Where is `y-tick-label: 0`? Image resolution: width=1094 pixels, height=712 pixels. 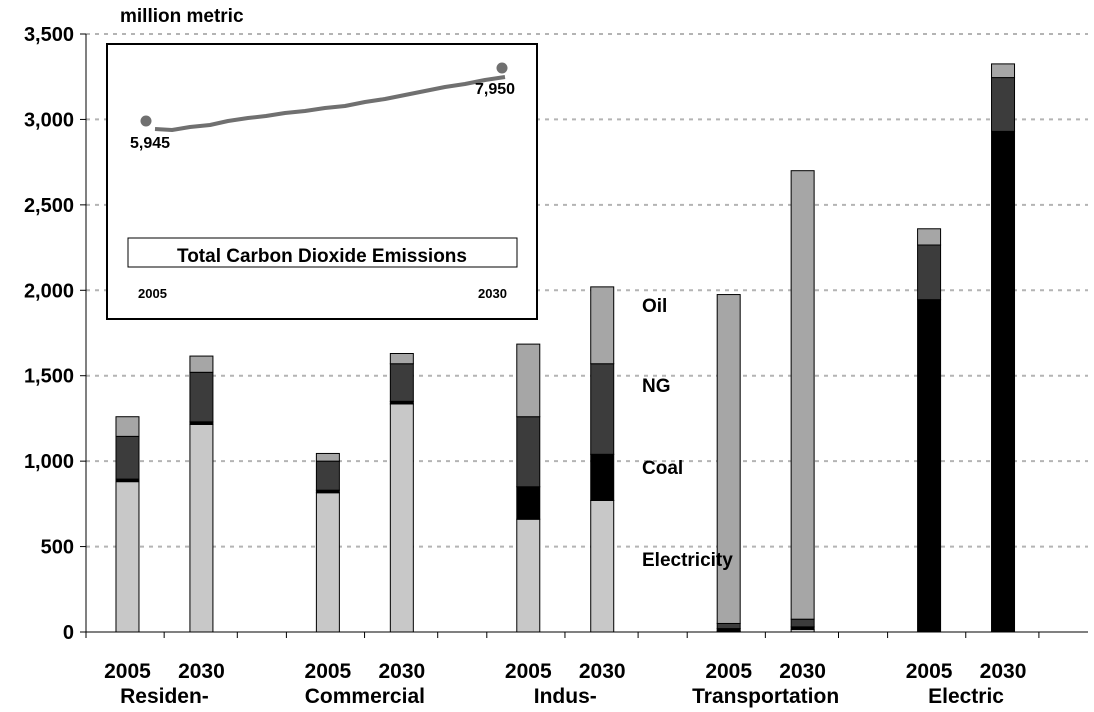
y-tick-label: 0 is located at coordinates (68, 633).